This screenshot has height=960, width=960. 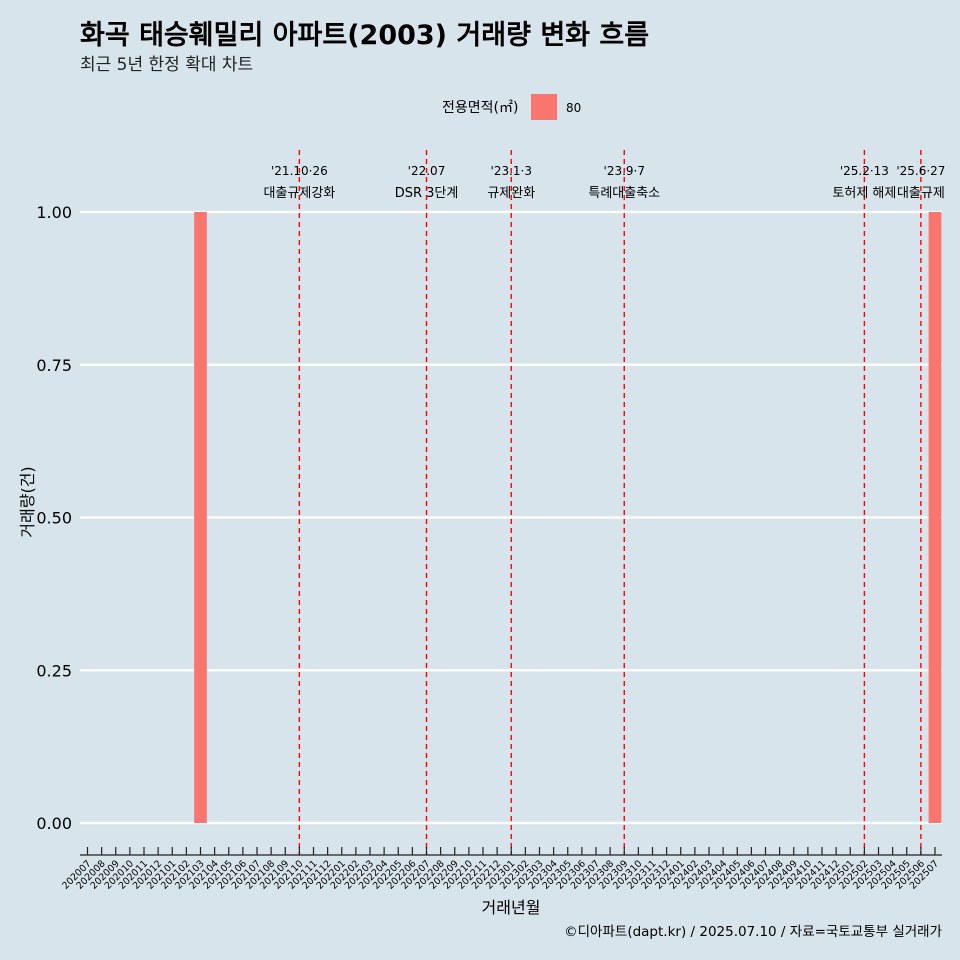 I want to click on event-date-label: '25.6·27, so click(x=920, y=171).